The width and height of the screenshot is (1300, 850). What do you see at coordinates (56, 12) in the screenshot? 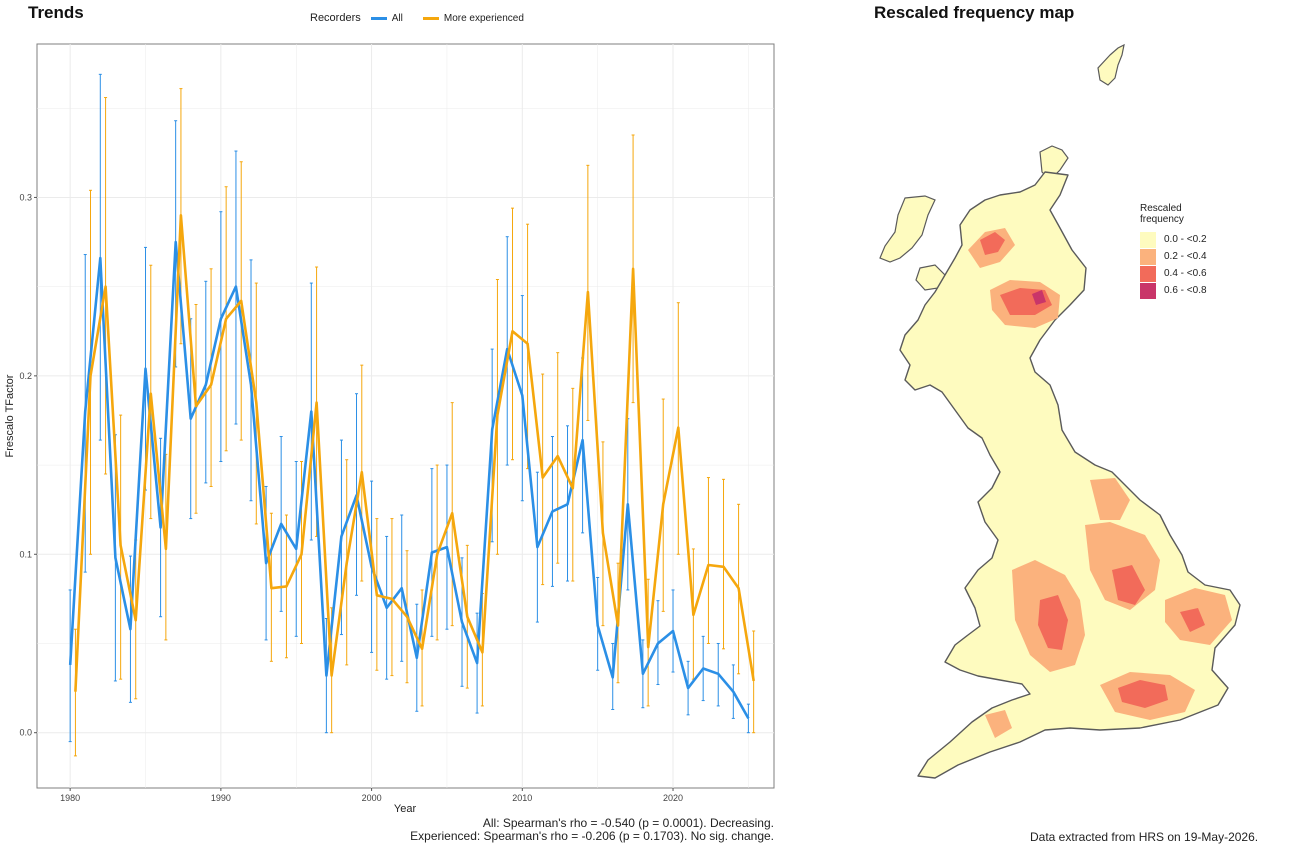
I see `trends-title: Trends` at bounding box center [56, 12].